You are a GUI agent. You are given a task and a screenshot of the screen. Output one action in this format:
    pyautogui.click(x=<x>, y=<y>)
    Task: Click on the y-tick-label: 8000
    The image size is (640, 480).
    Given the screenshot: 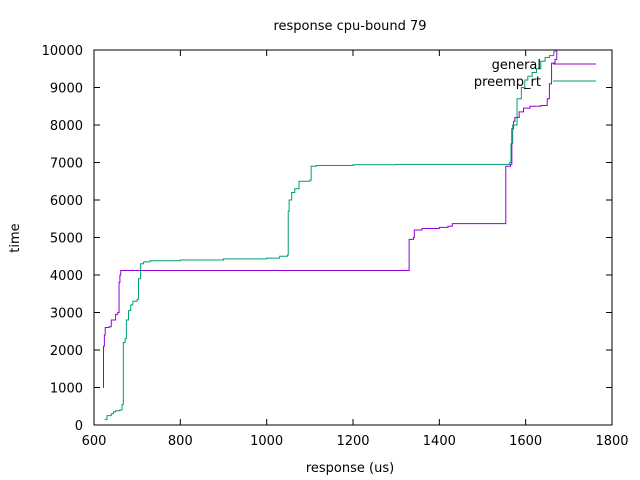 What is the action you would take?
    pyautogui.click(x=66, y=126)
    